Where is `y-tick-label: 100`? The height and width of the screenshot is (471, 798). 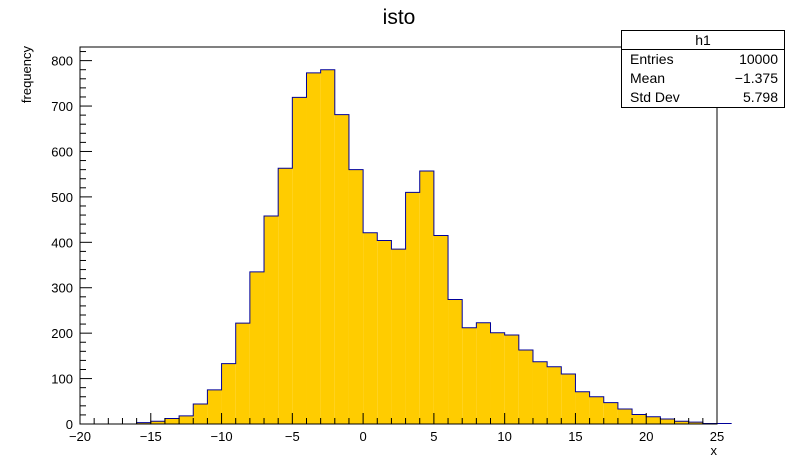
y-tick-label: 100 is located at coordinates (62, 379).